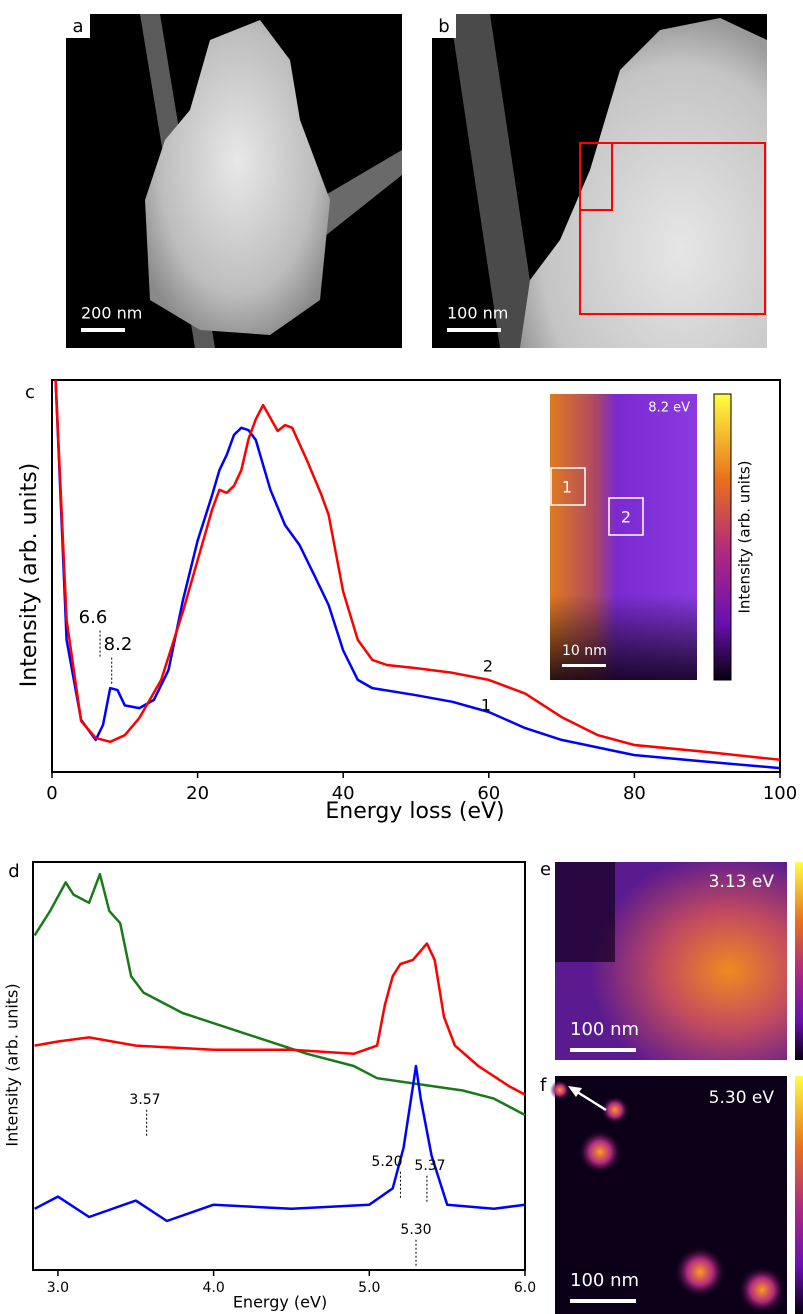  What do you see at coordinates (144, 1100) in the screenshot?
I see `annotation: 3.57` at bounding box center [144, 1100].